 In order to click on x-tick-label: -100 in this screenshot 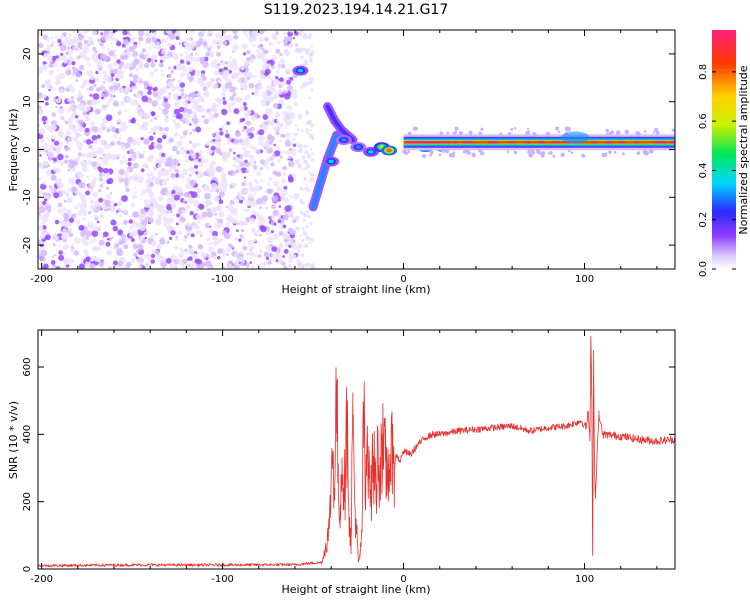, I will do `click(222, 279)`.